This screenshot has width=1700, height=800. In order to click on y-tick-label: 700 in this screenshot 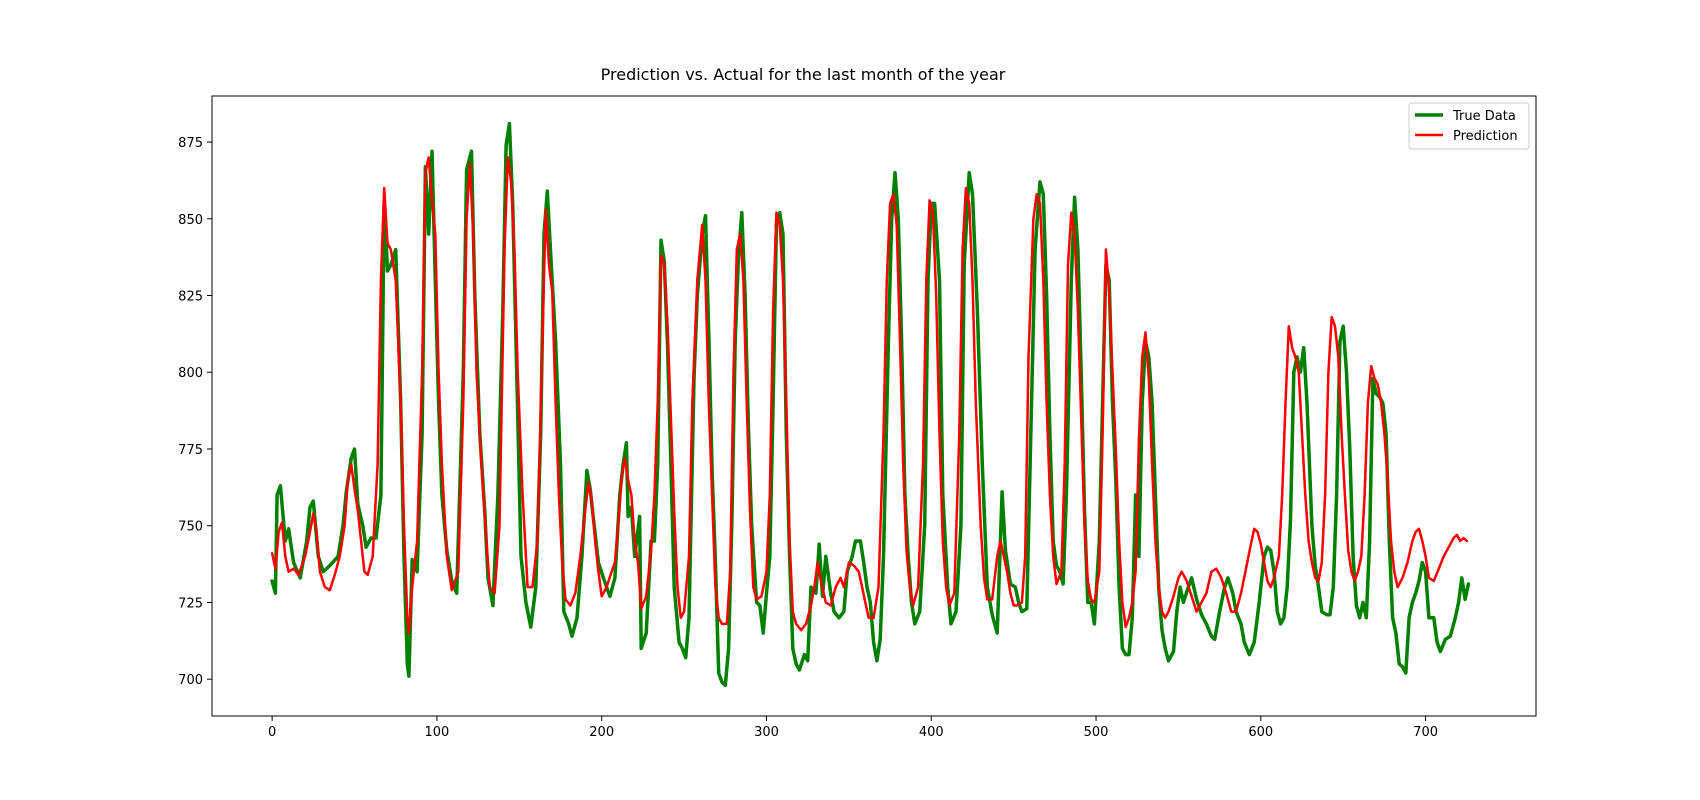, I will do `click(190, 680)`.